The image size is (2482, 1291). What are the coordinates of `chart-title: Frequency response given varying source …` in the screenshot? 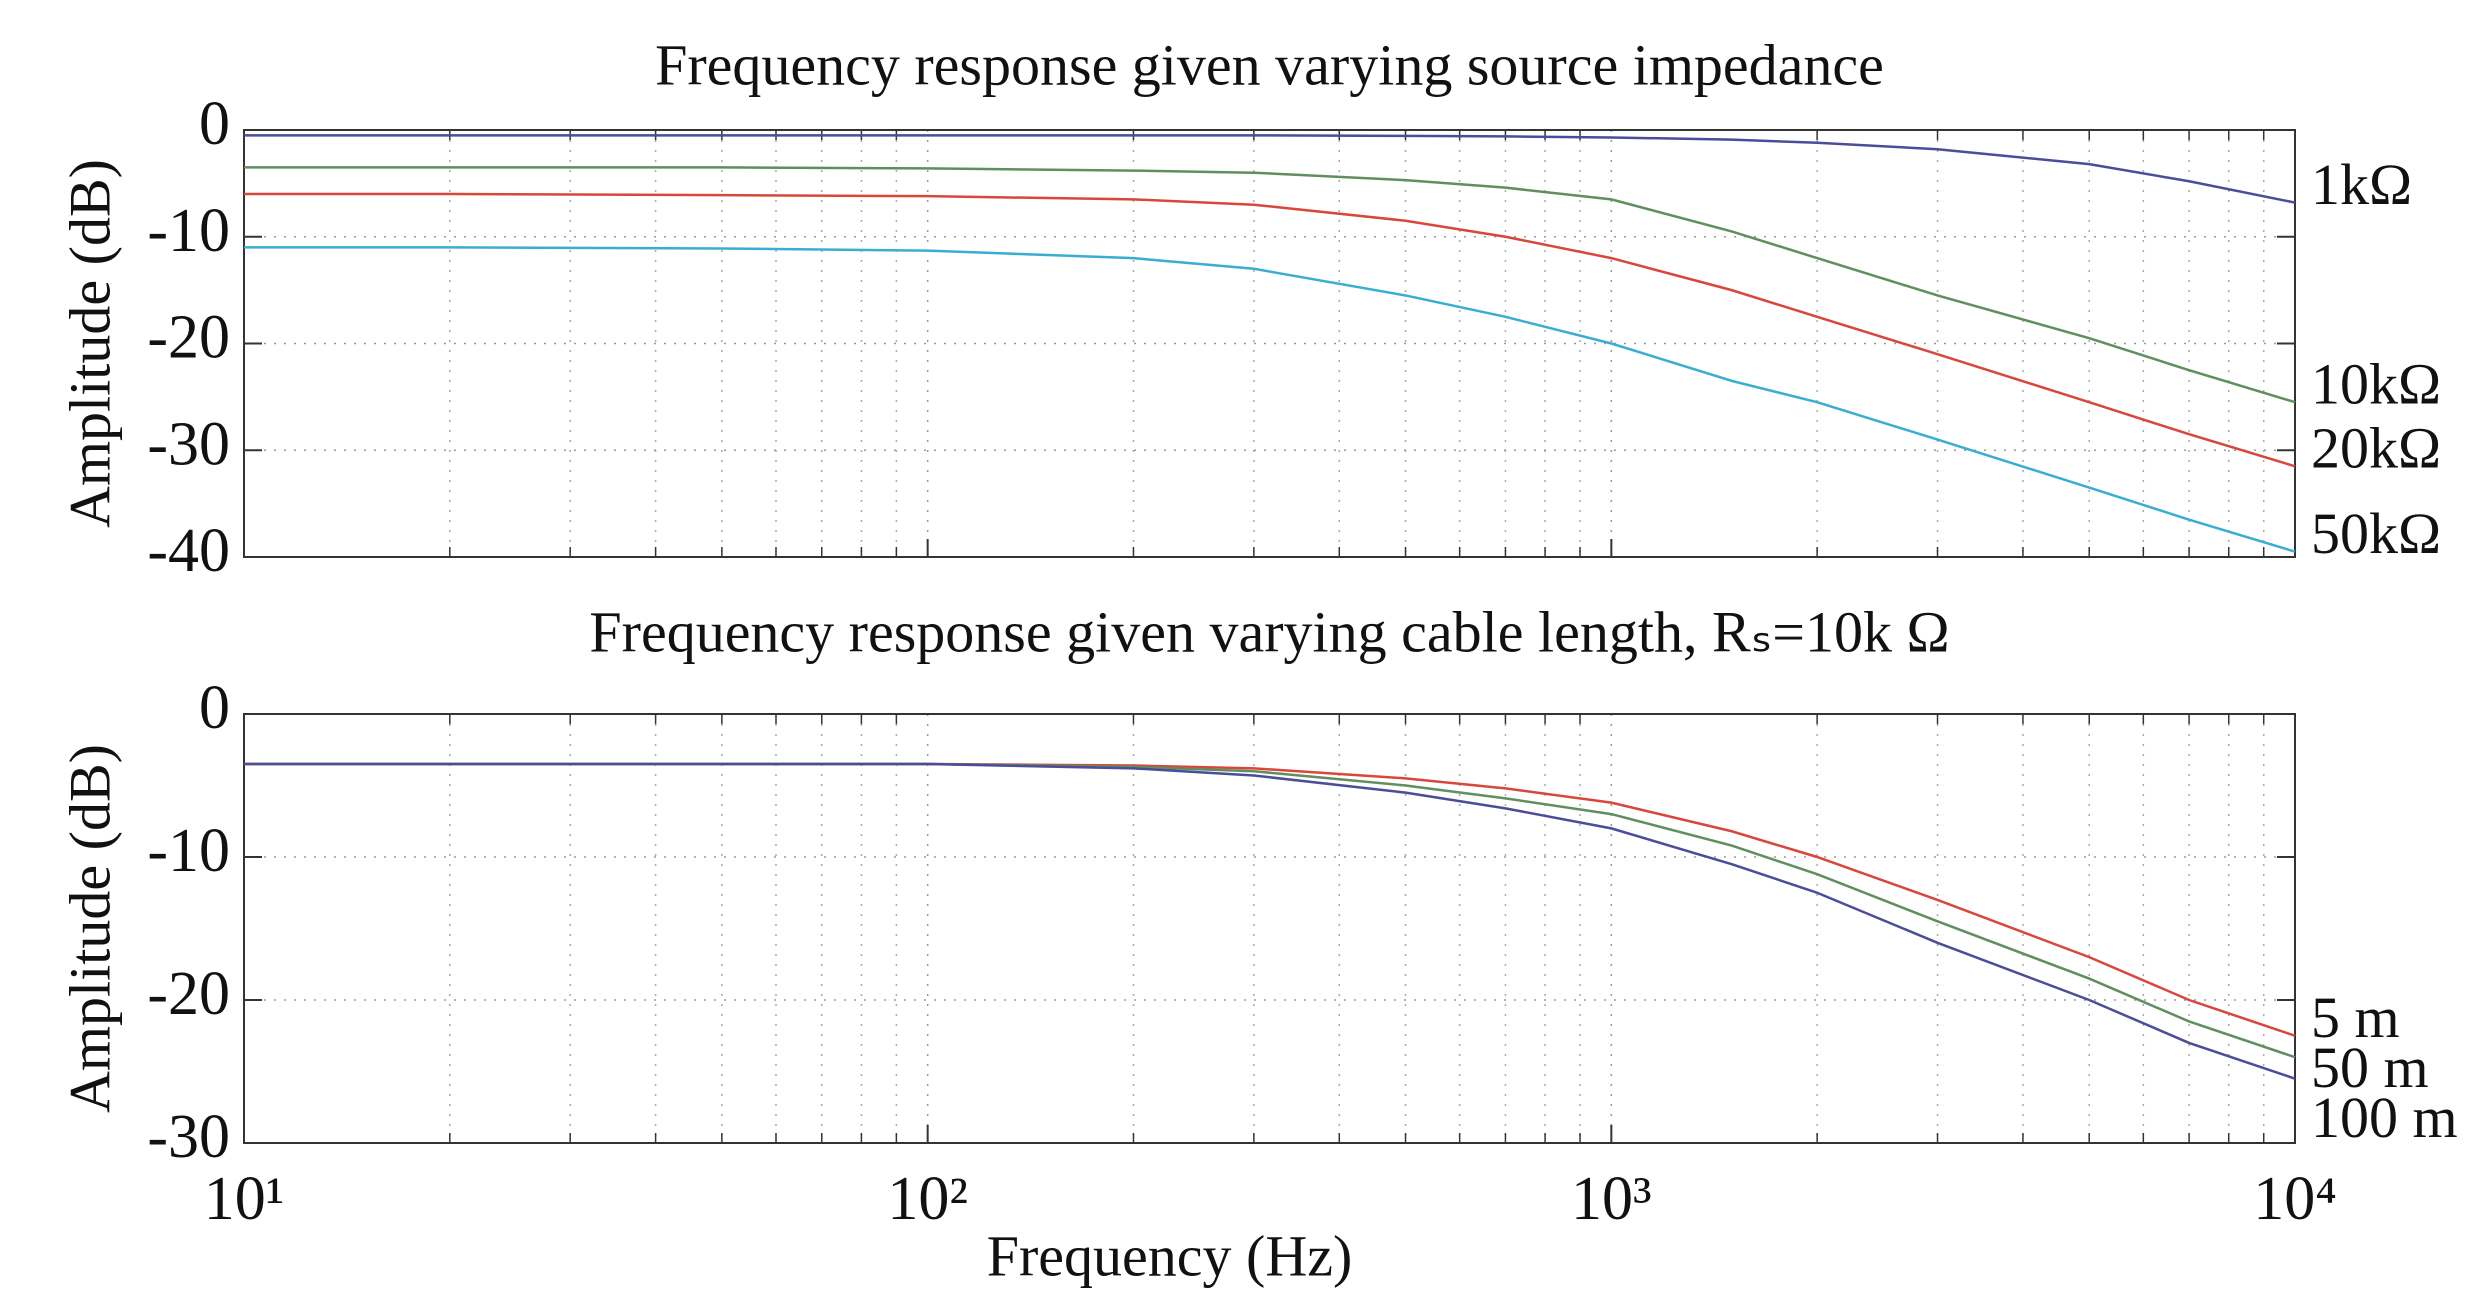 It's located at (1269, 64).